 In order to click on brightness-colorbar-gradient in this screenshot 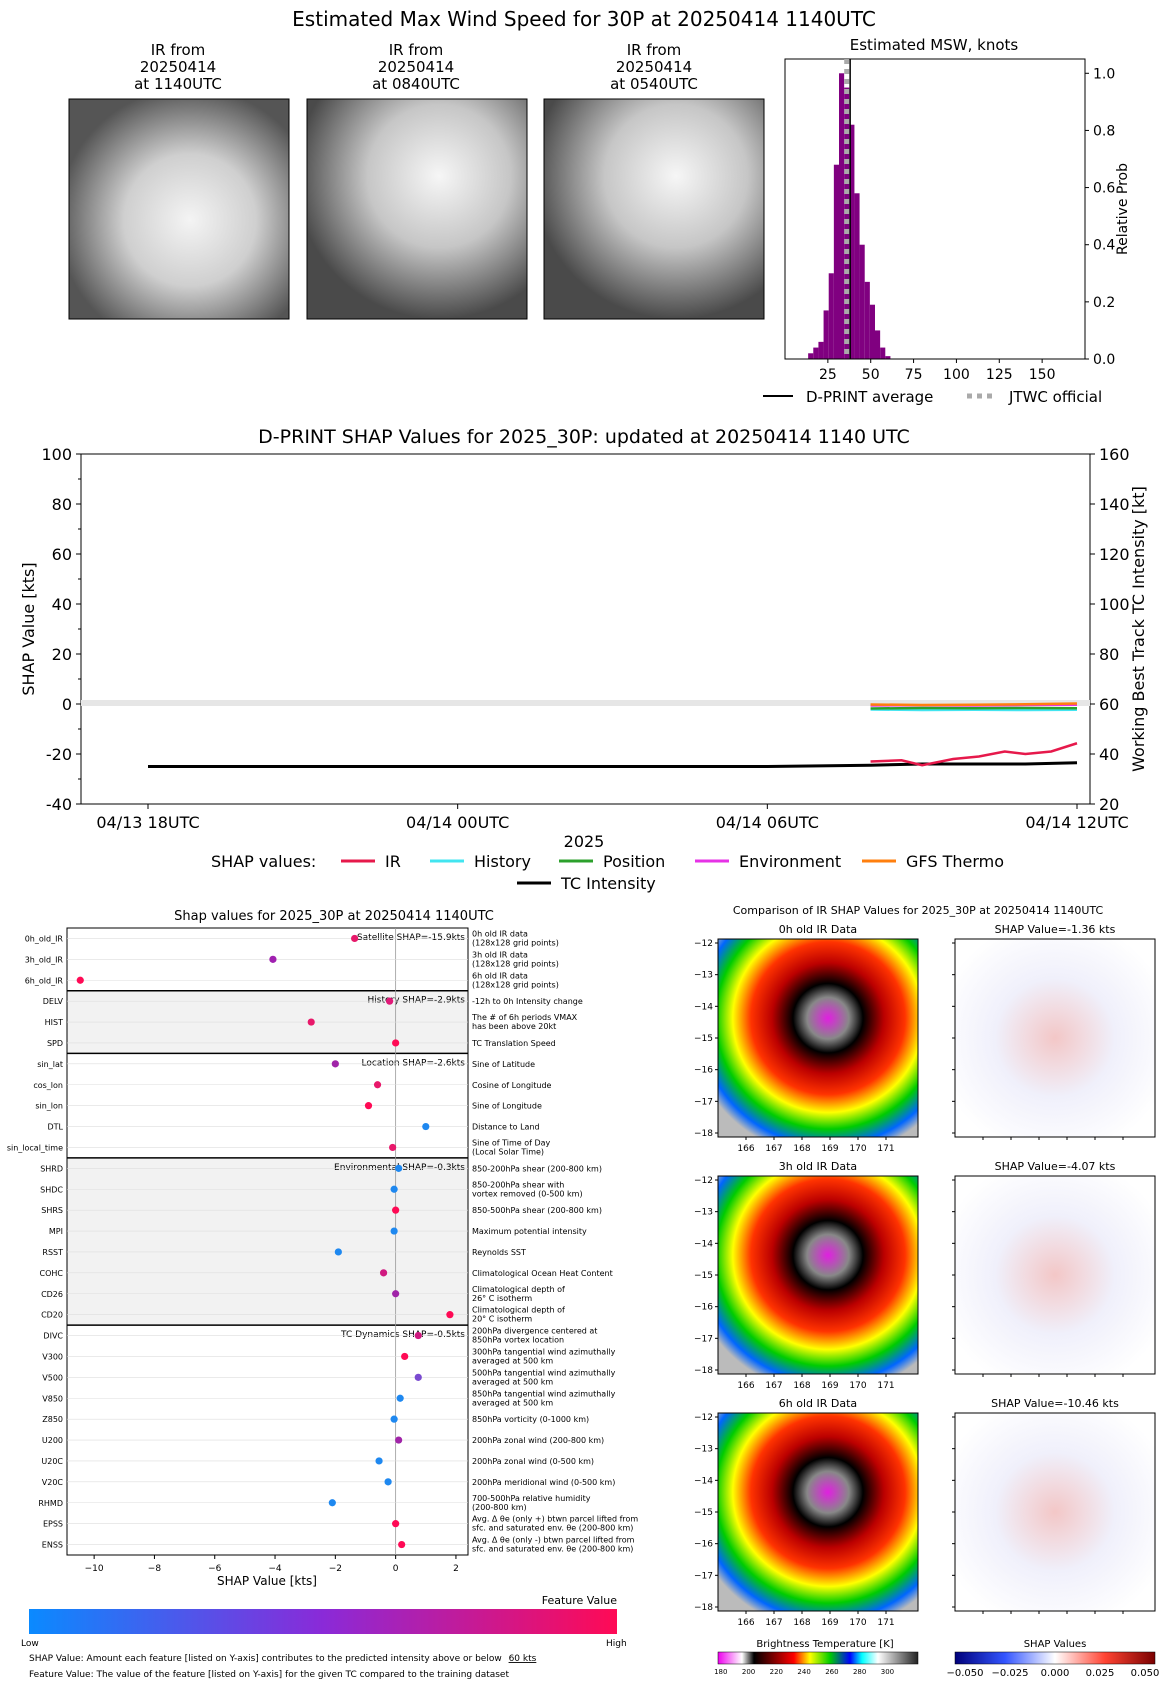, I will do `click(818, 1658)`.